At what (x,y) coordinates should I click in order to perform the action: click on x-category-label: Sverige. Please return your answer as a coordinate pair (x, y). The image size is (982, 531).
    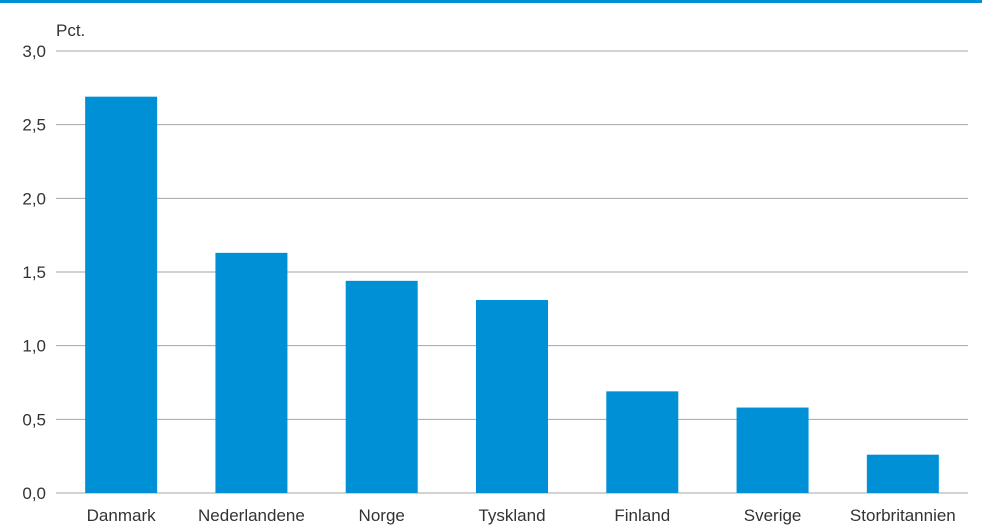
    Looking at the image, I should click on (773, 515).